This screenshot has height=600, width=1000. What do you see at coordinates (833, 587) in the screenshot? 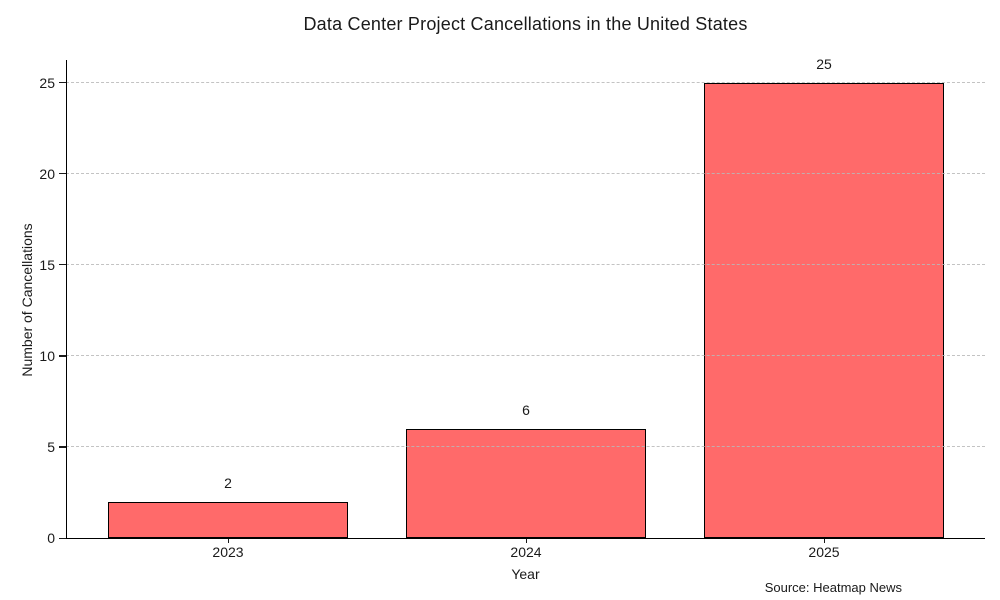
I see `source-note: Source: Heatmap News` at bounding box center [833, 587].